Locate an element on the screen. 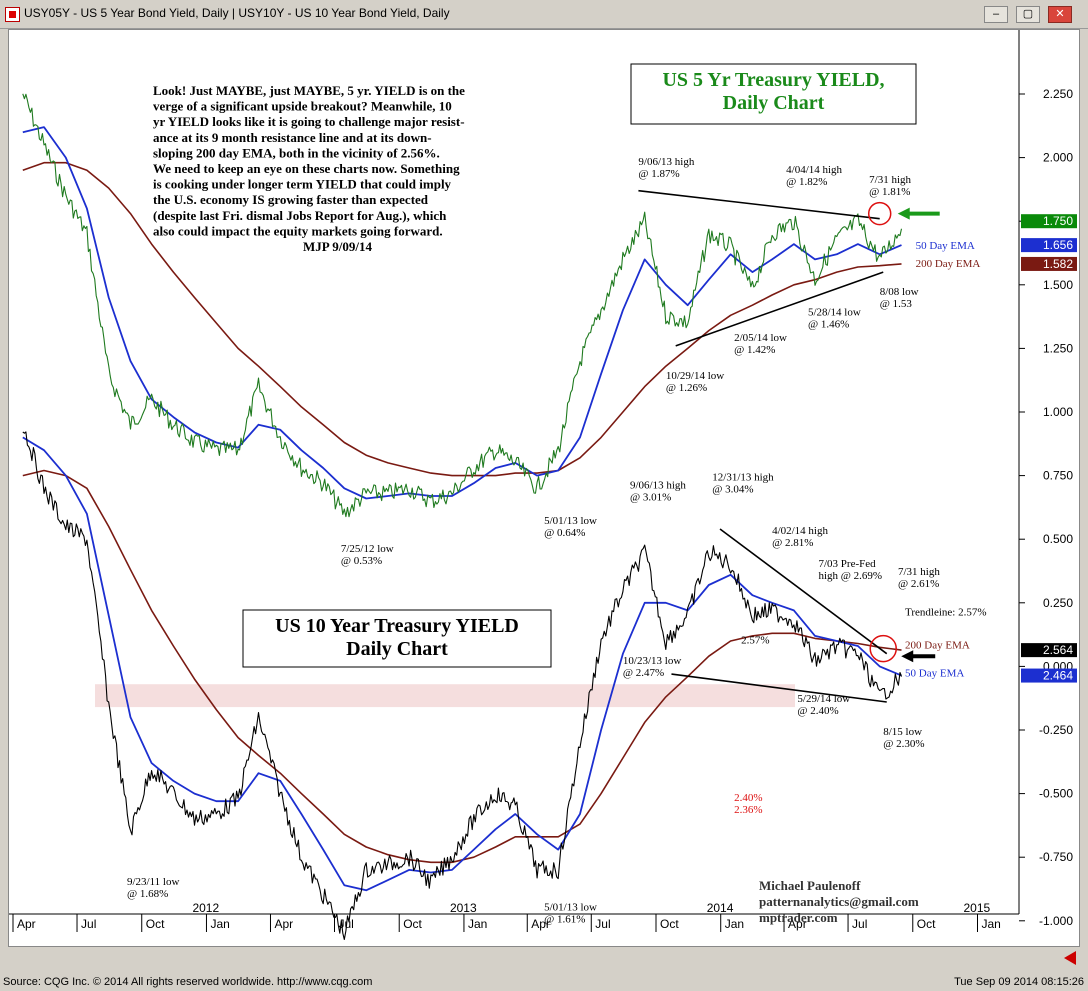 The image size is (1088, 991). five-year-last-value: 1.582 is located at coordinates (1049, 263).